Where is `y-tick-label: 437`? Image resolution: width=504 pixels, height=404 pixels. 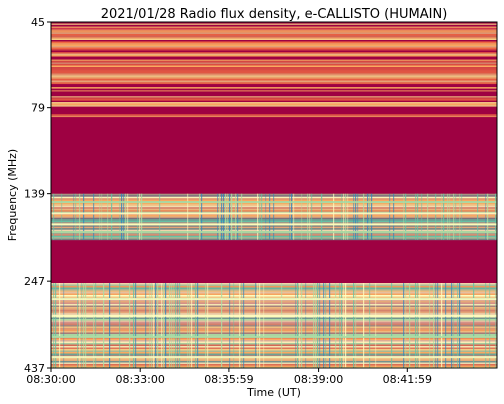
y-tick-label: 437 is located at coordinates (34, 368).